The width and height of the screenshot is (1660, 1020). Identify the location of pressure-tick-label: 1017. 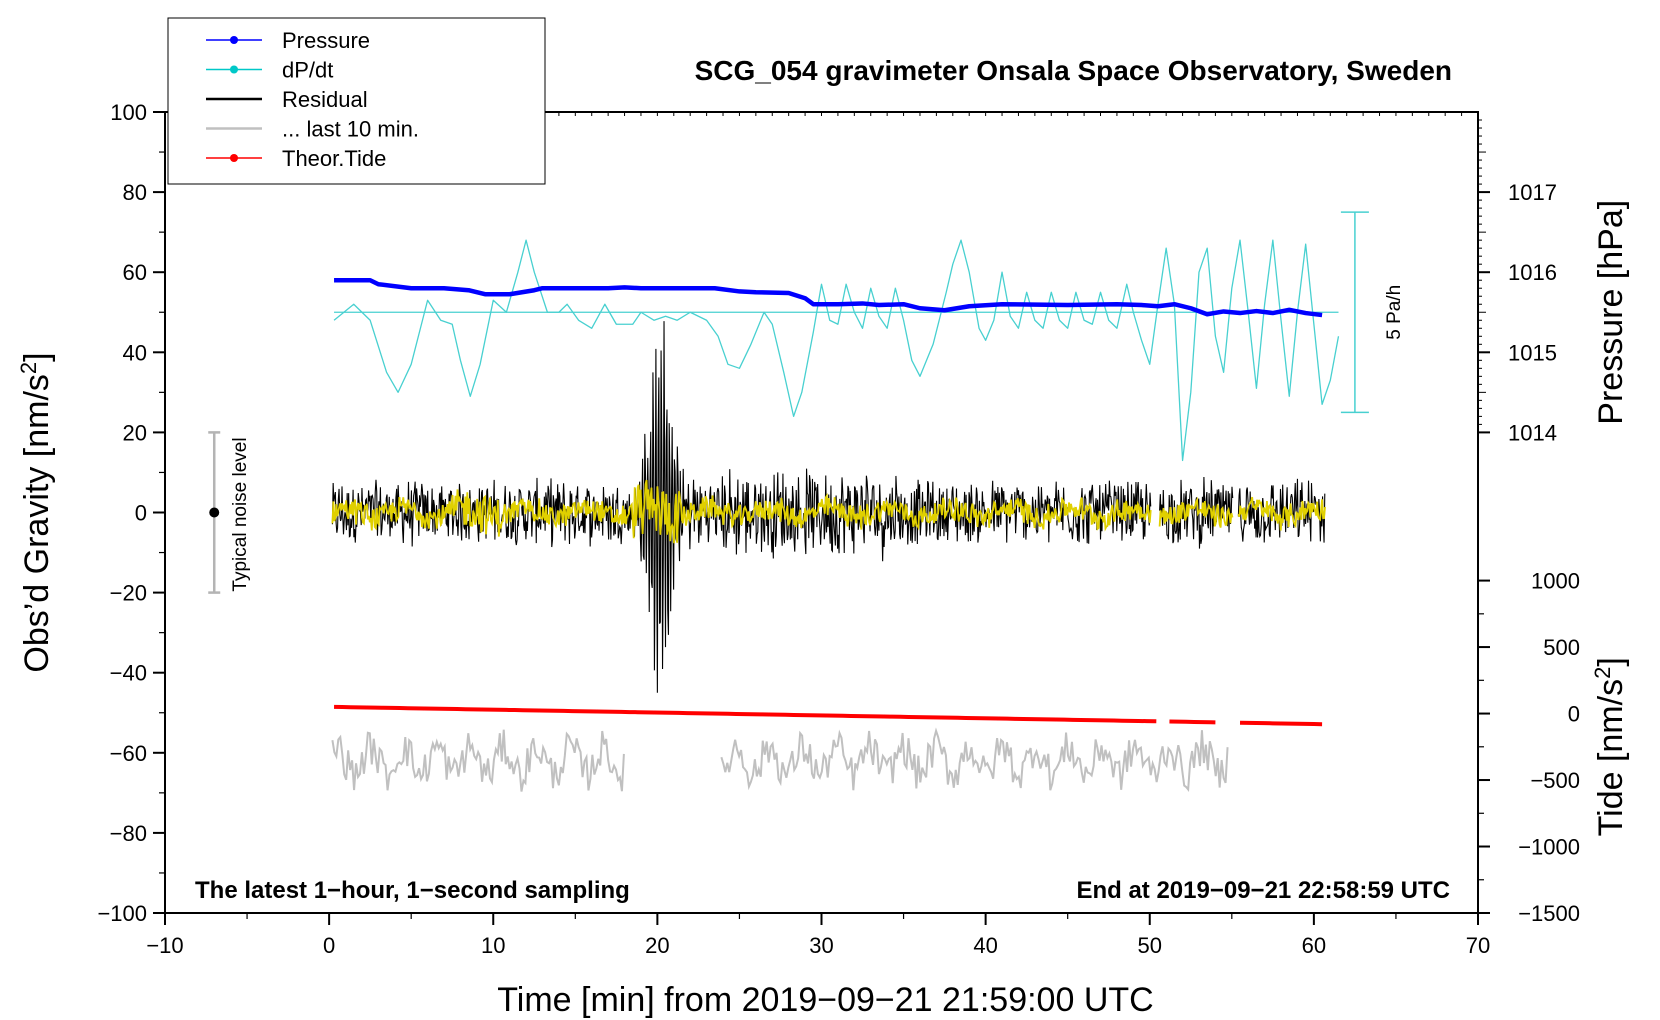
(1532, 192).